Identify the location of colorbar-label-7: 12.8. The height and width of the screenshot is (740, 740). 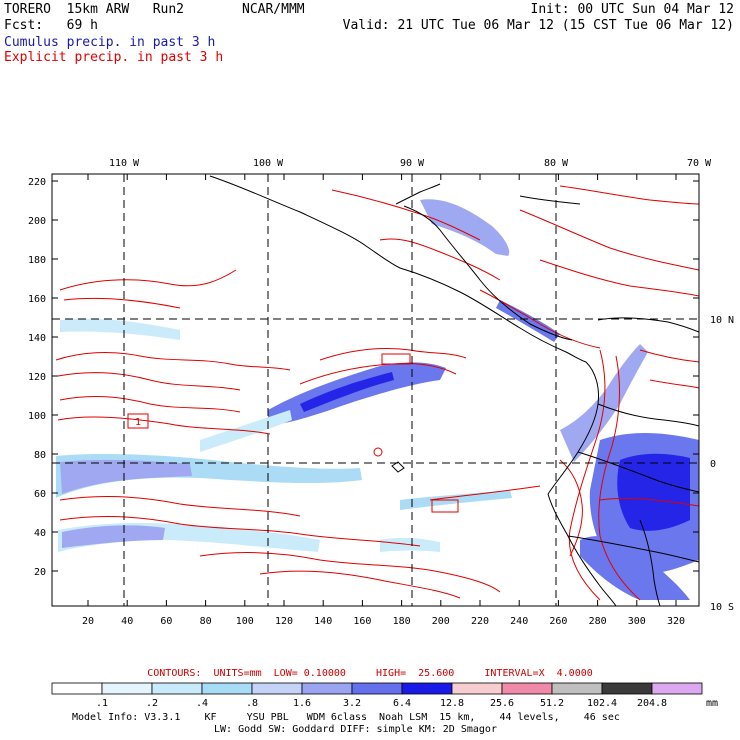
(452, 703).